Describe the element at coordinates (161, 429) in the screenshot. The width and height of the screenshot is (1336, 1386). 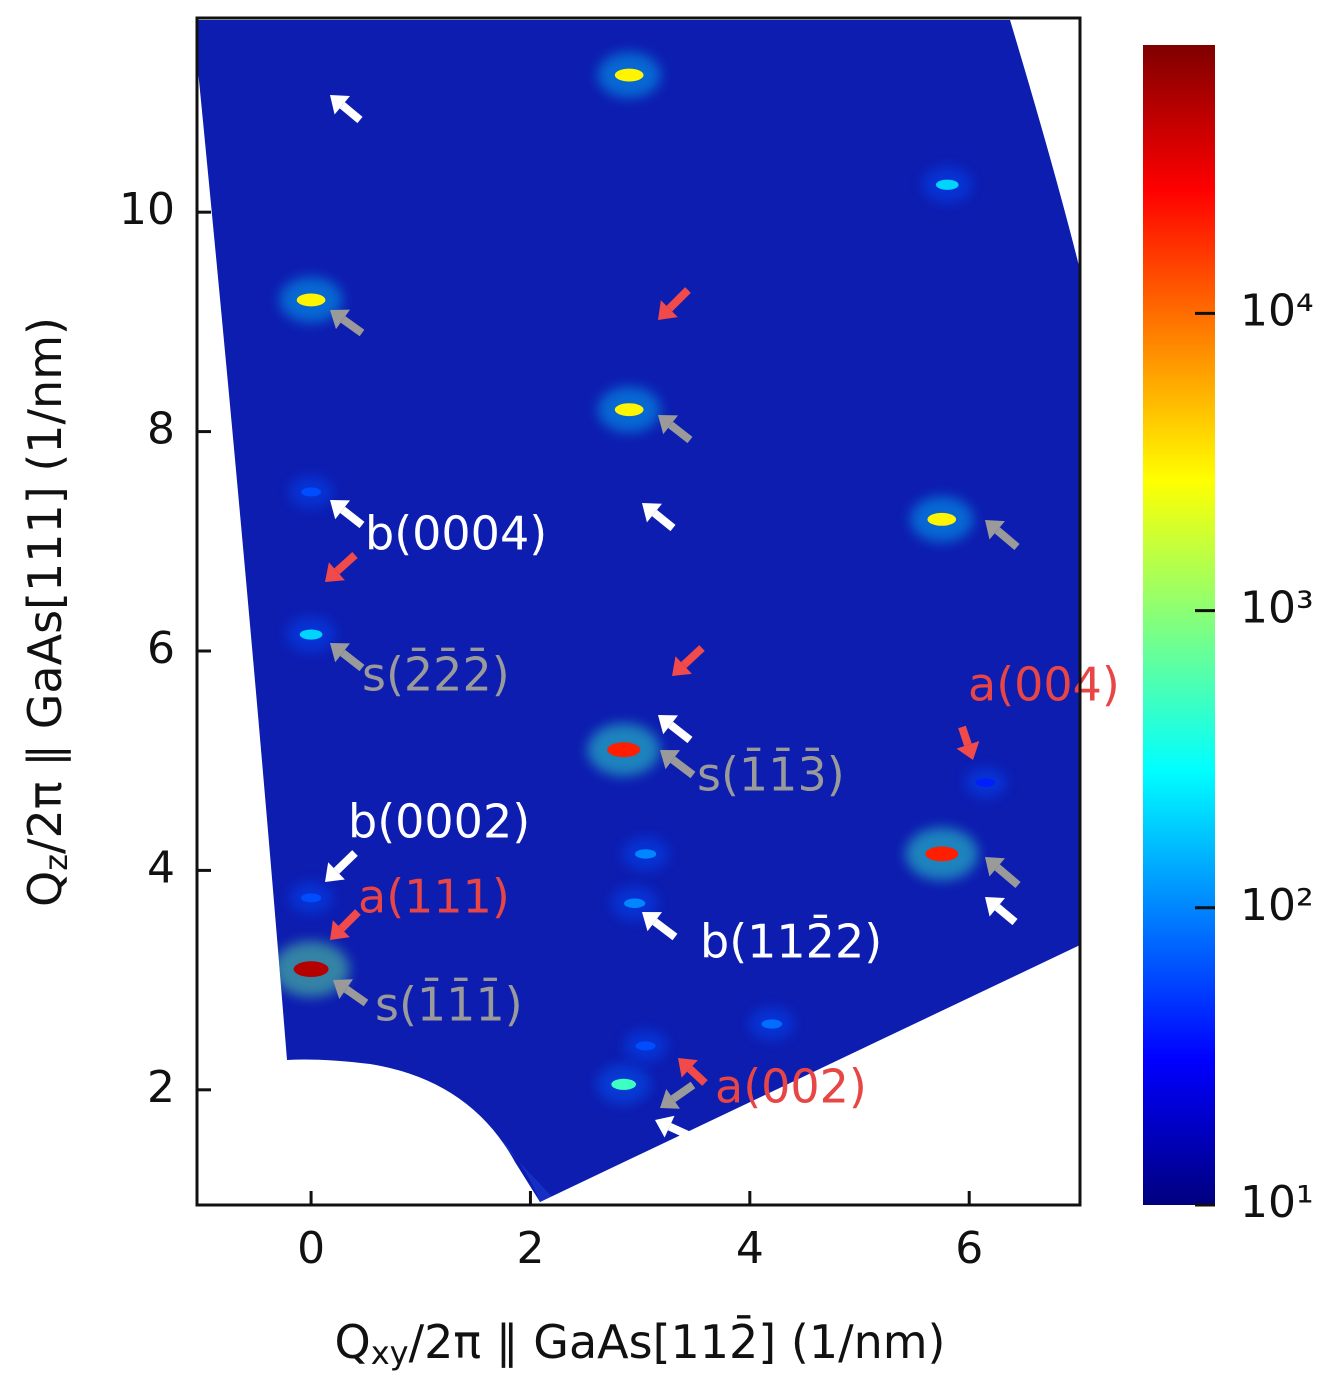
I see `y-tick-label: 8` at that location.